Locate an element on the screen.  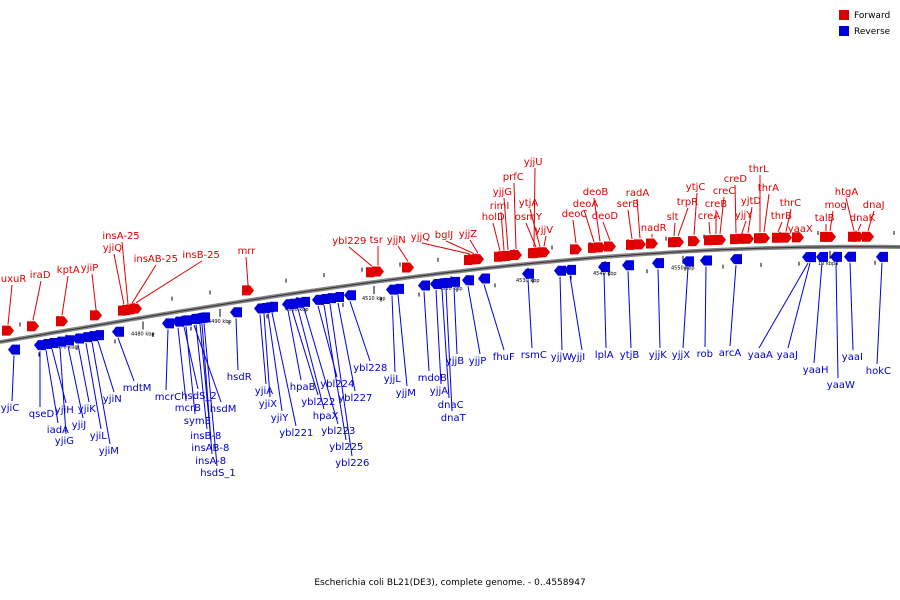
reverse-gene-label: yjiJ is located at coordinates (79, 425).